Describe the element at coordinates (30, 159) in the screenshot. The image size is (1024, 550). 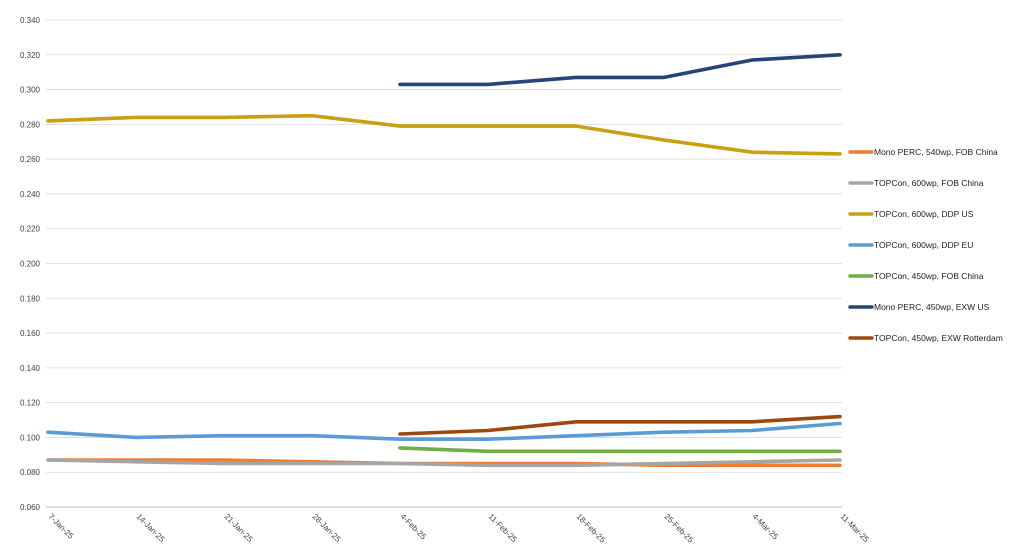
I see `y-tick-label: 0.260` at that location.